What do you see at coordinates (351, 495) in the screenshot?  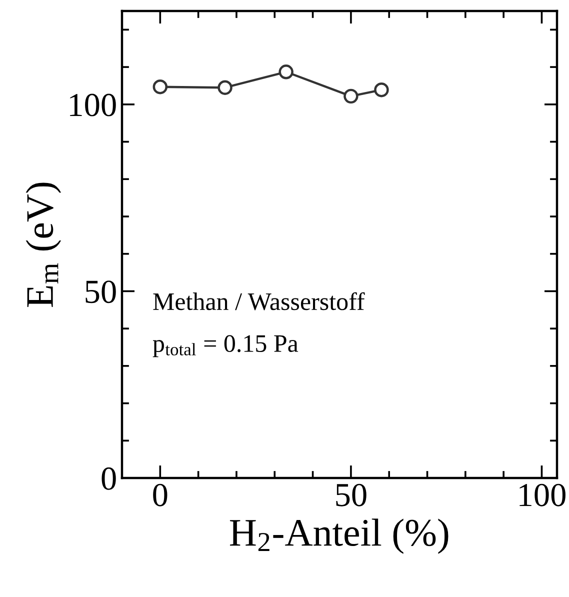 I see `x-tick-label: 50` at bounding box center [351, 495].